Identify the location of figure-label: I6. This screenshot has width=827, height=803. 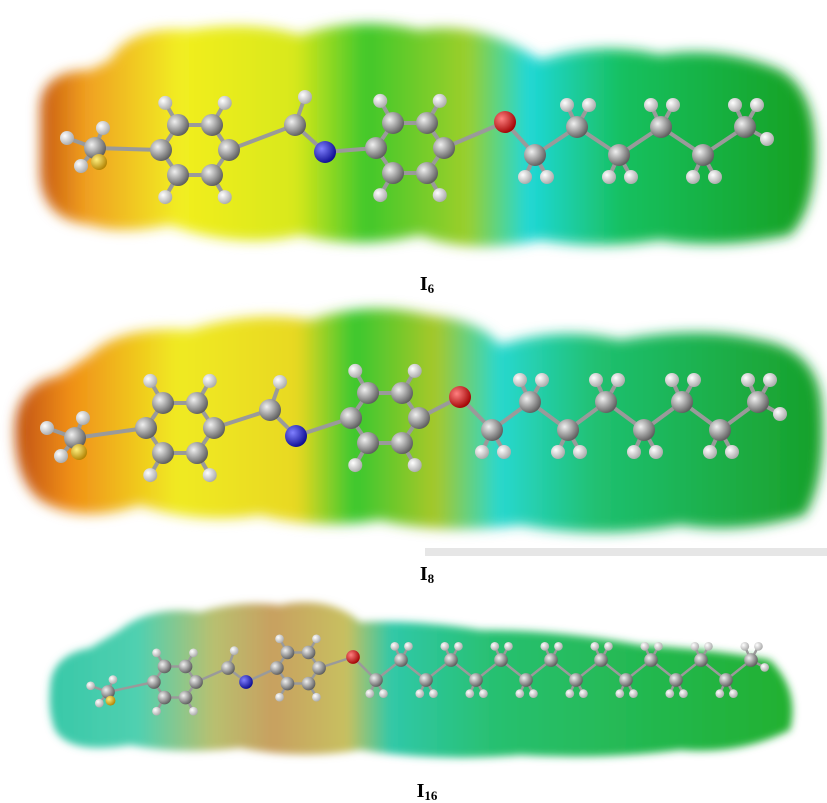
(427, 284).